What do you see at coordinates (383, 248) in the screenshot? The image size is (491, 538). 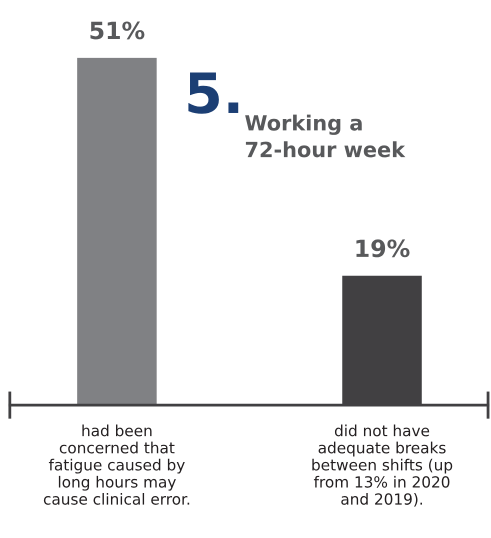 I see `data-label: 19%` at bounding box center [383, 248].